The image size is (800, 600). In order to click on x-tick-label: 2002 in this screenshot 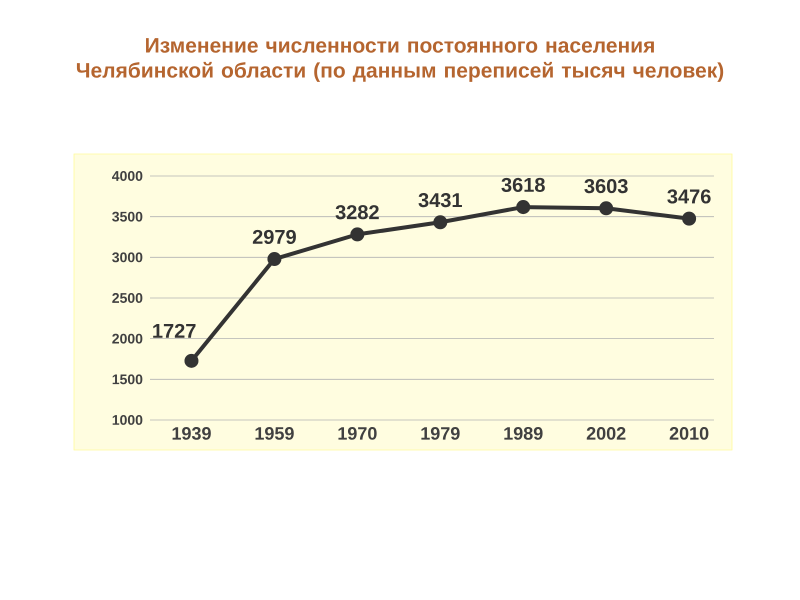, I will do `click(606, 433)`.